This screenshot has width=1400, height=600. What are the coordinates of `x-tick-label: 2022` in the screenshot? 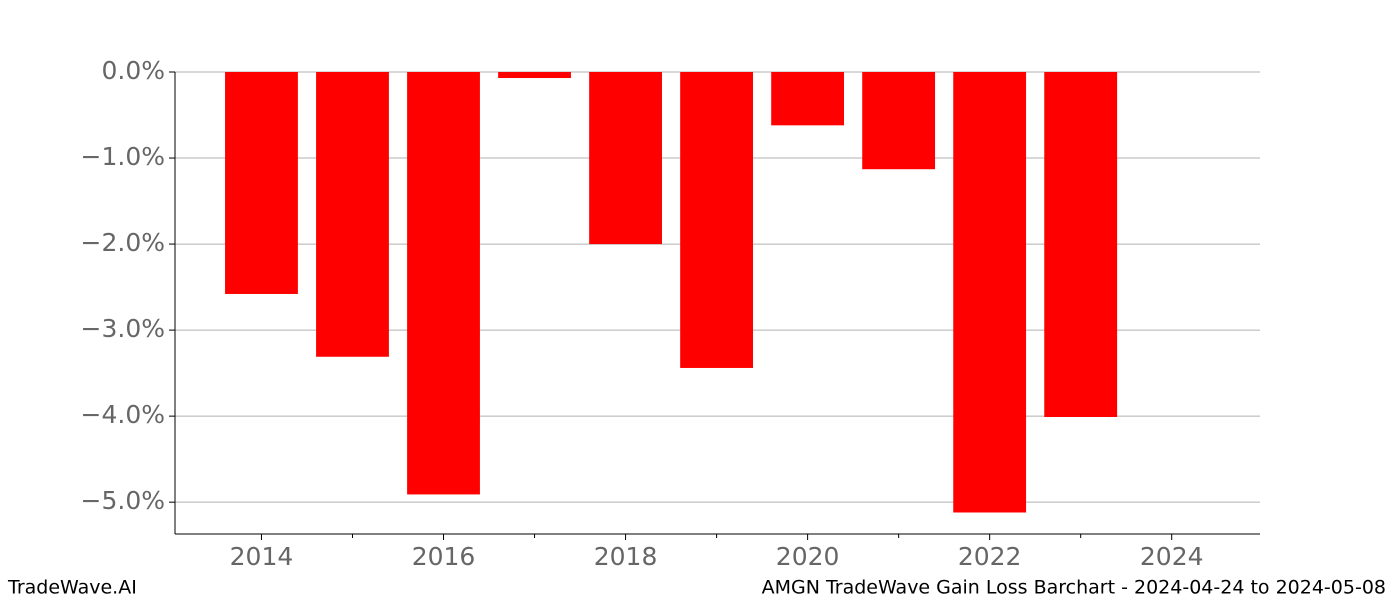 It's located at (990, 556).